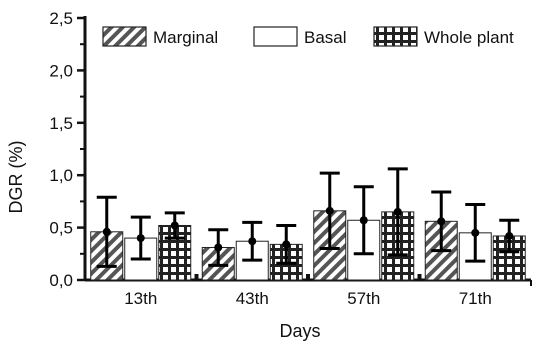 The height and width of the screenshot is (349, 546). What do you see at coordinates (185, 37) in the screenshot?
I see `legend-label: Marginal` at bounding box center [185, 37].